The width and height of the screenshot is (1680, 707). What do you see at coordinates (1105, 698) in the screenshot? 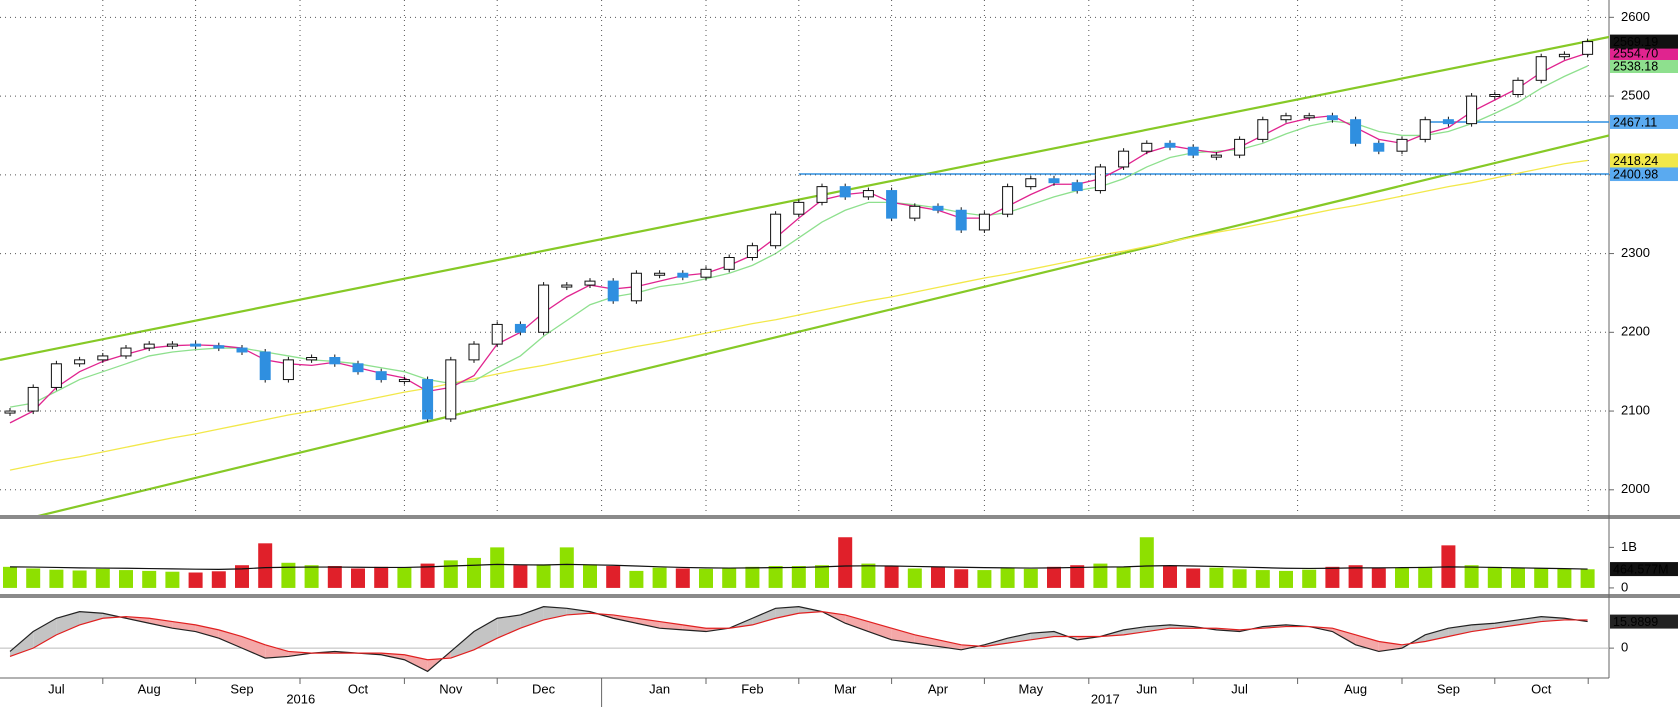
I see `year-label: 2017` at bounding box center [1105, 698].